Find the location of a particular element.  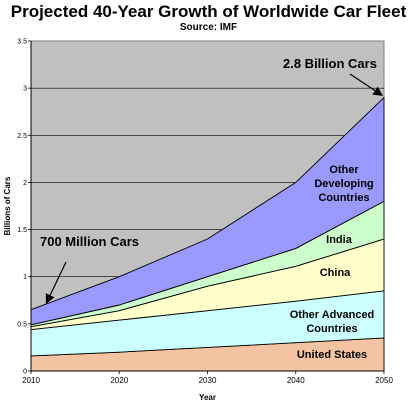

y-tick-label: 2 is located at coordinates (25, 183).